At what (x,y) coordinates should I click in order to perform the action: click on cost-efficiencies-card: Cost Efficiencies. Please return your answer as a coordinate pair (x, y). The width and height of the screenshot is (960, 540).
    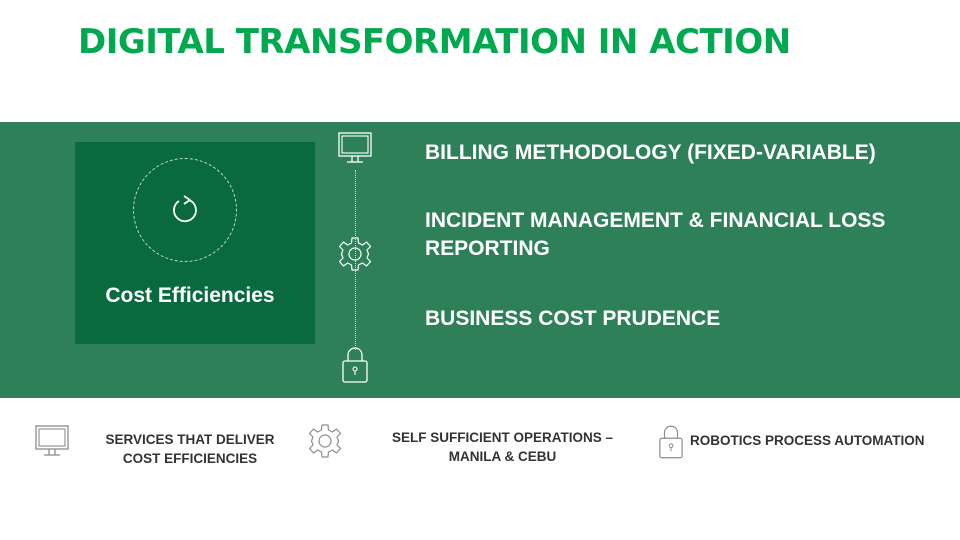
    Looking at the image, I should click on (195, 243).